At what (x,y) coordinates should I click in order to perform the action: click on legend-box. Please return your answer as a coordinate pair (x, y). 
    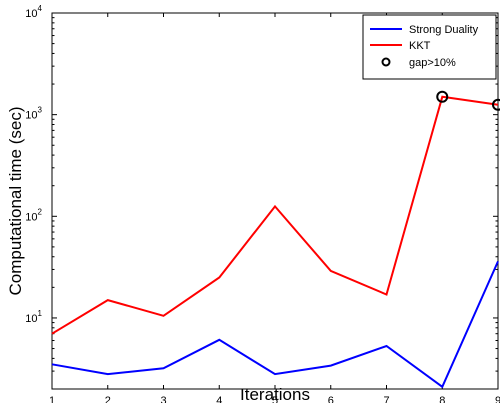
    Looking at the image, I should click on (429, 47).